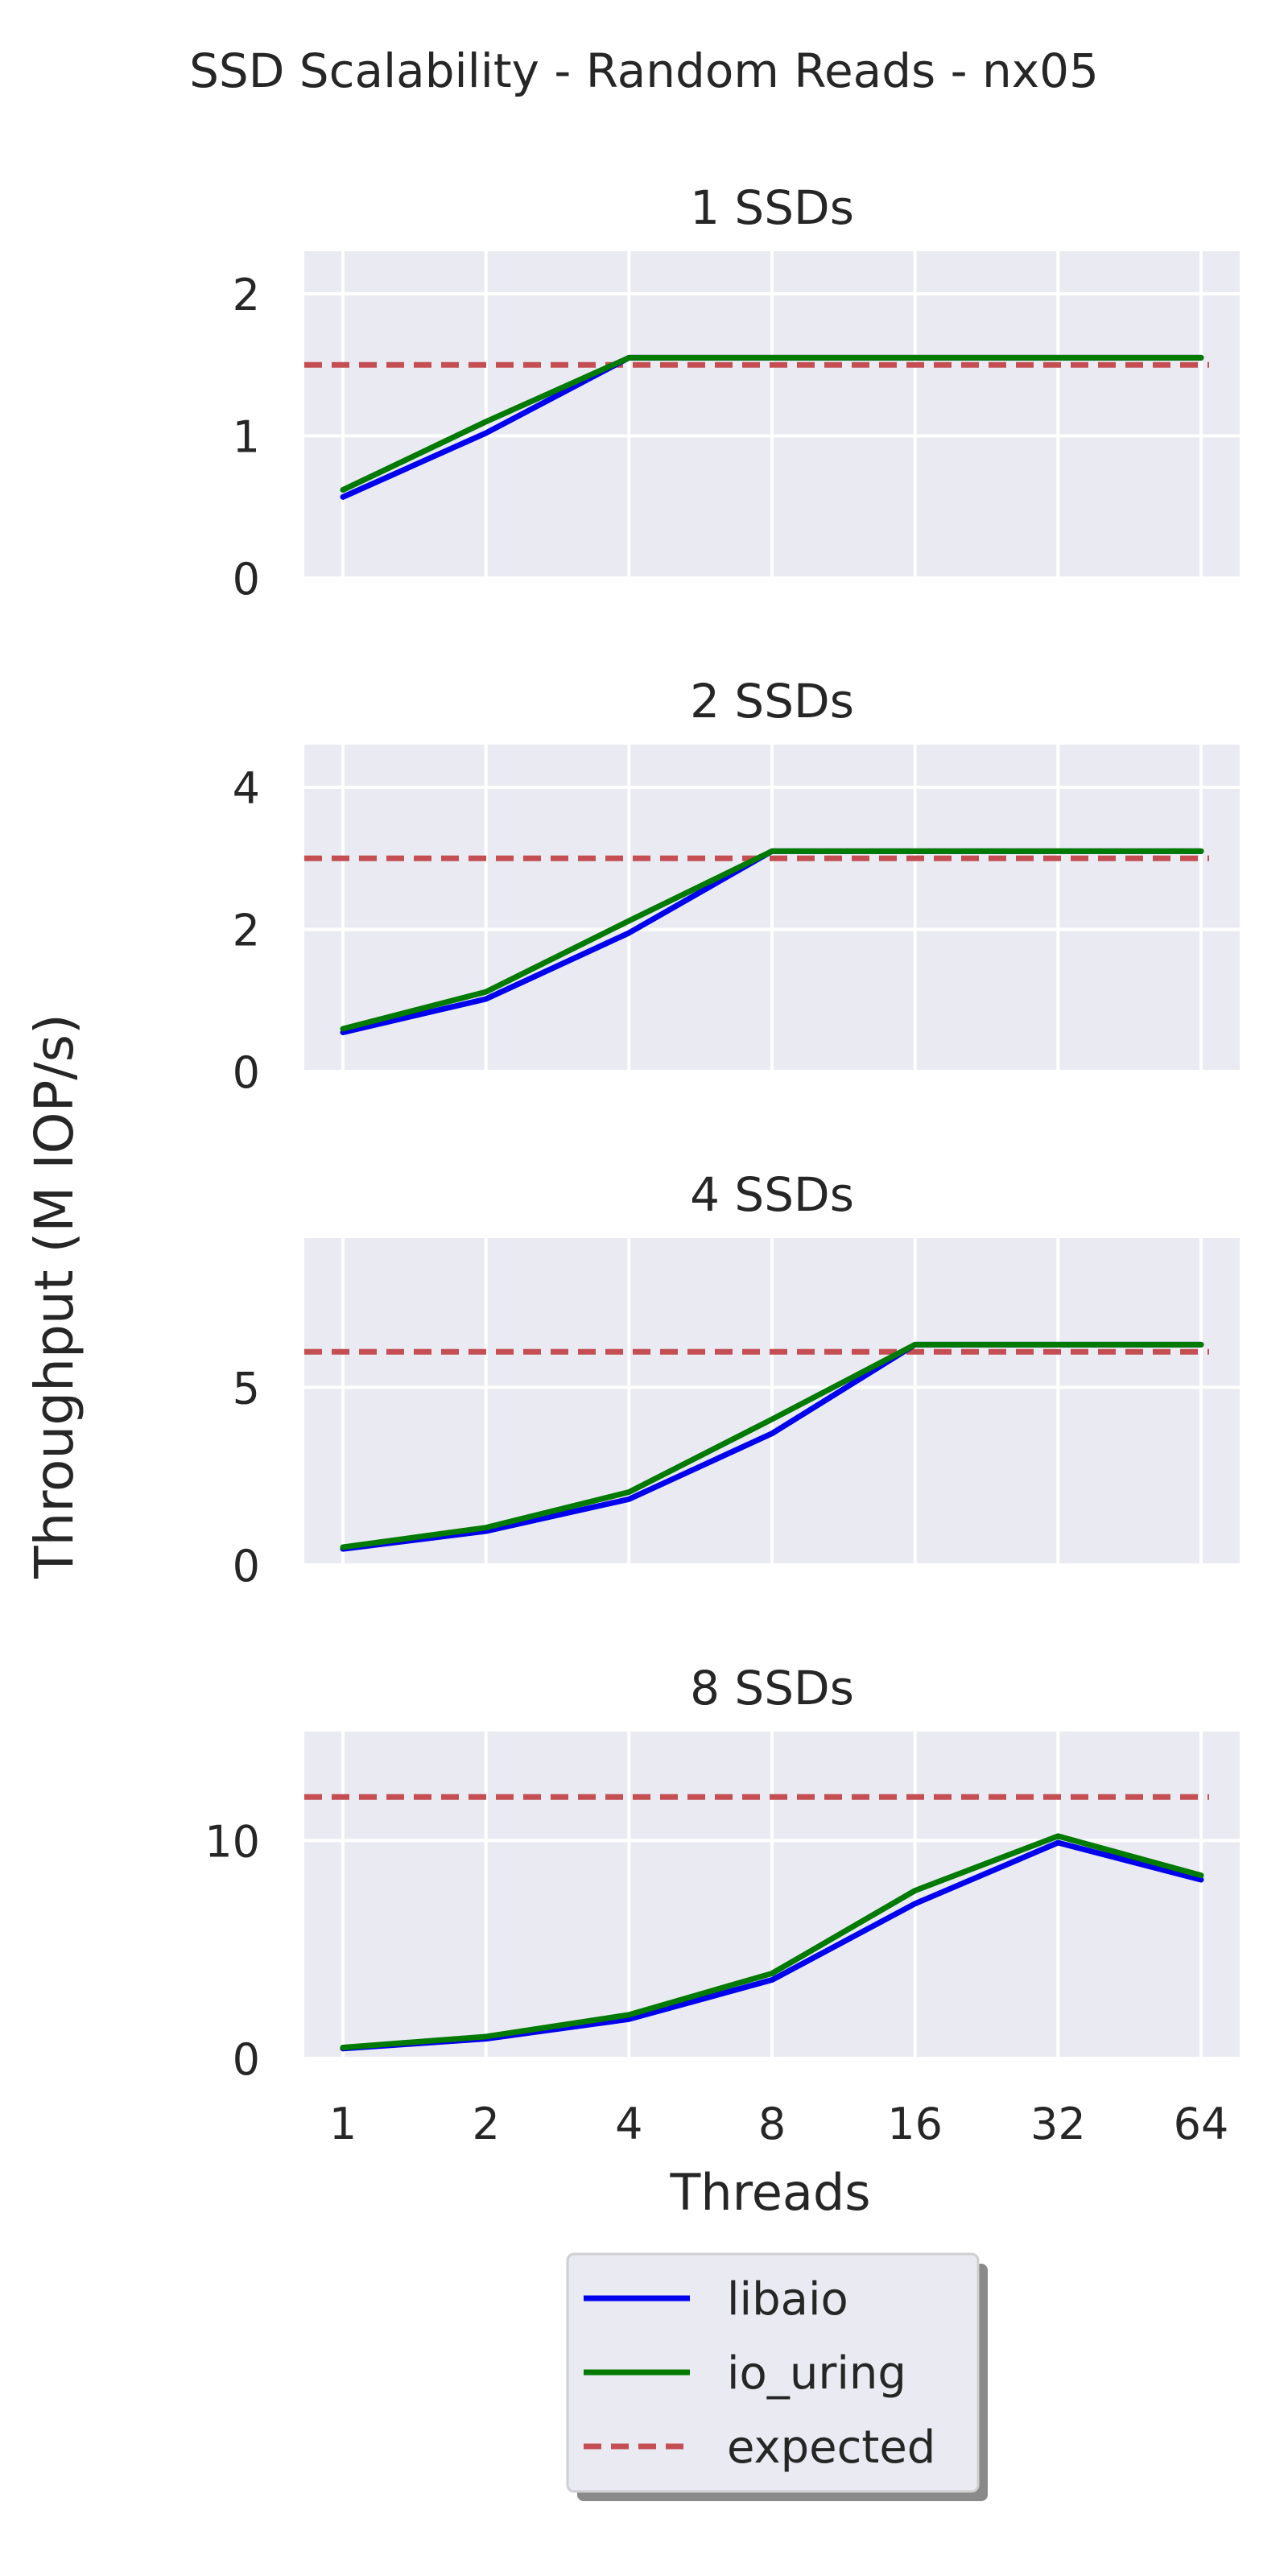 The height and width of the screenshot is (2576, 1288). I want to click on x-tick-label: 64, so click(1201, 2124).